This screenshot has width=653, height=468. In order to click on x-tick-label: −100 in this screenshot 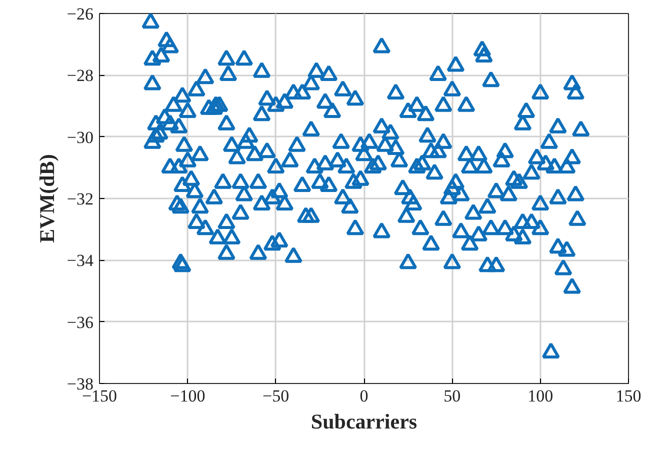, I will do `click(188, 396)`.